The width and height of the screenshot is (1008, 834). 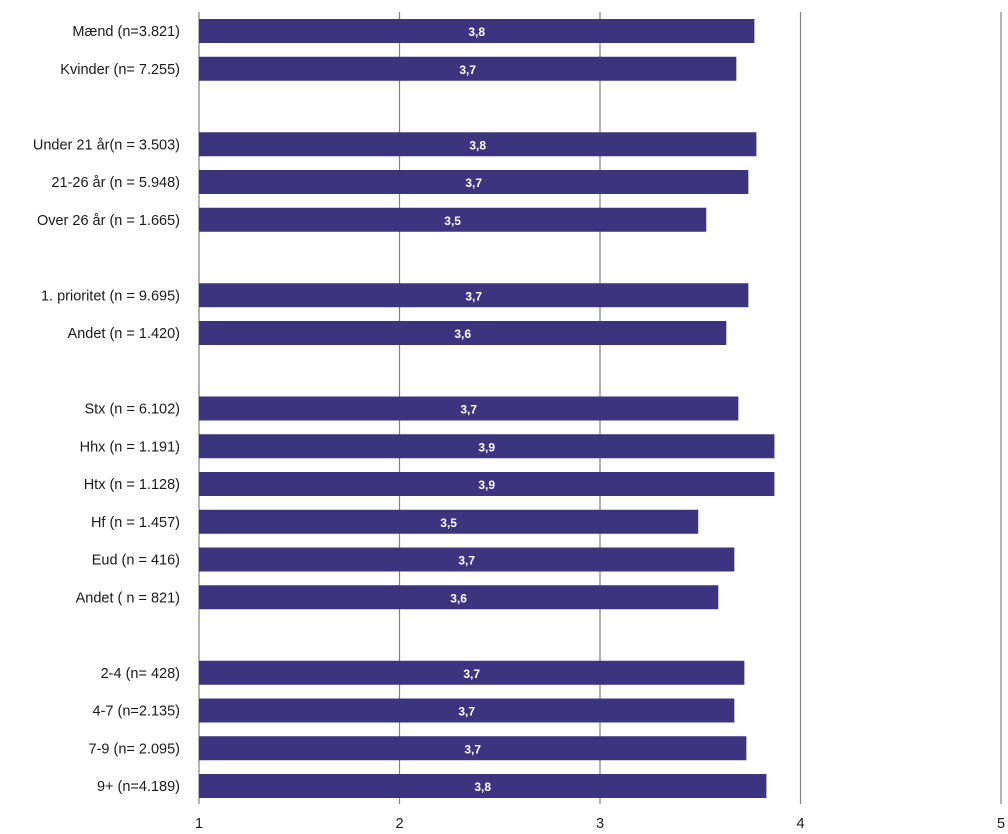 What do you see at coordinates (120, 70) in the screenshot?
I see `category-label: Kvinder (n= 7.255)` at bounding box center [120, 70].